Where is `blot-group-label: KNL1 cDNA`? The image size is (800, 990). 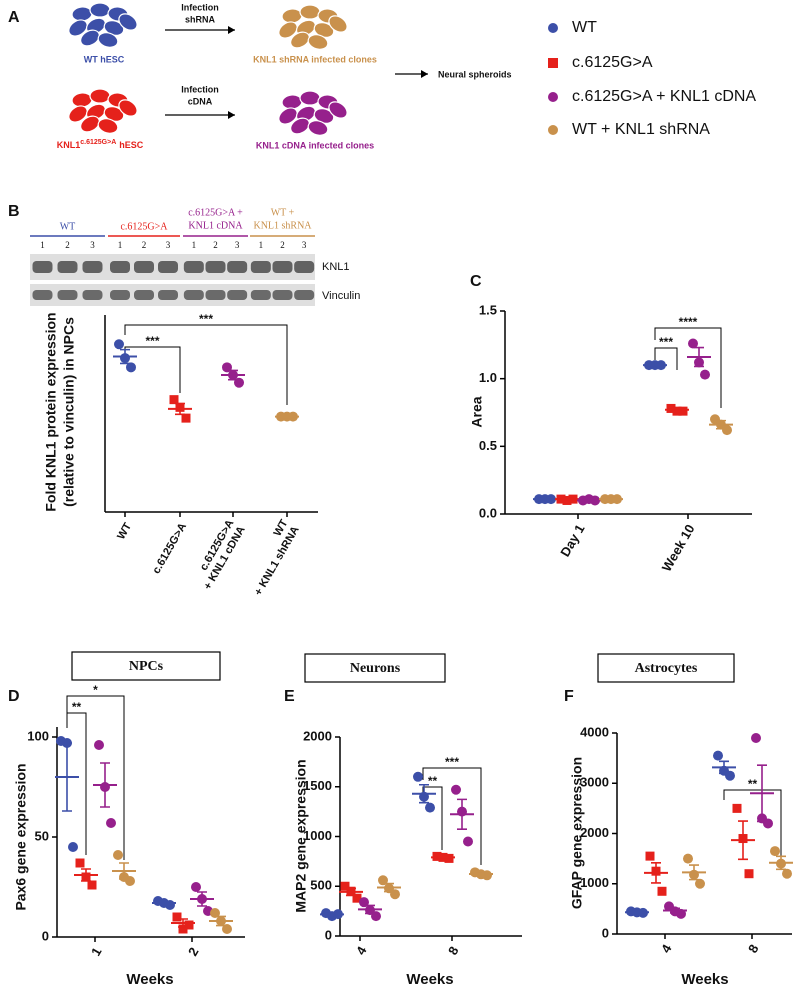
blot-group-label: KNL1 cDNA is located at coordinates (215, 225).